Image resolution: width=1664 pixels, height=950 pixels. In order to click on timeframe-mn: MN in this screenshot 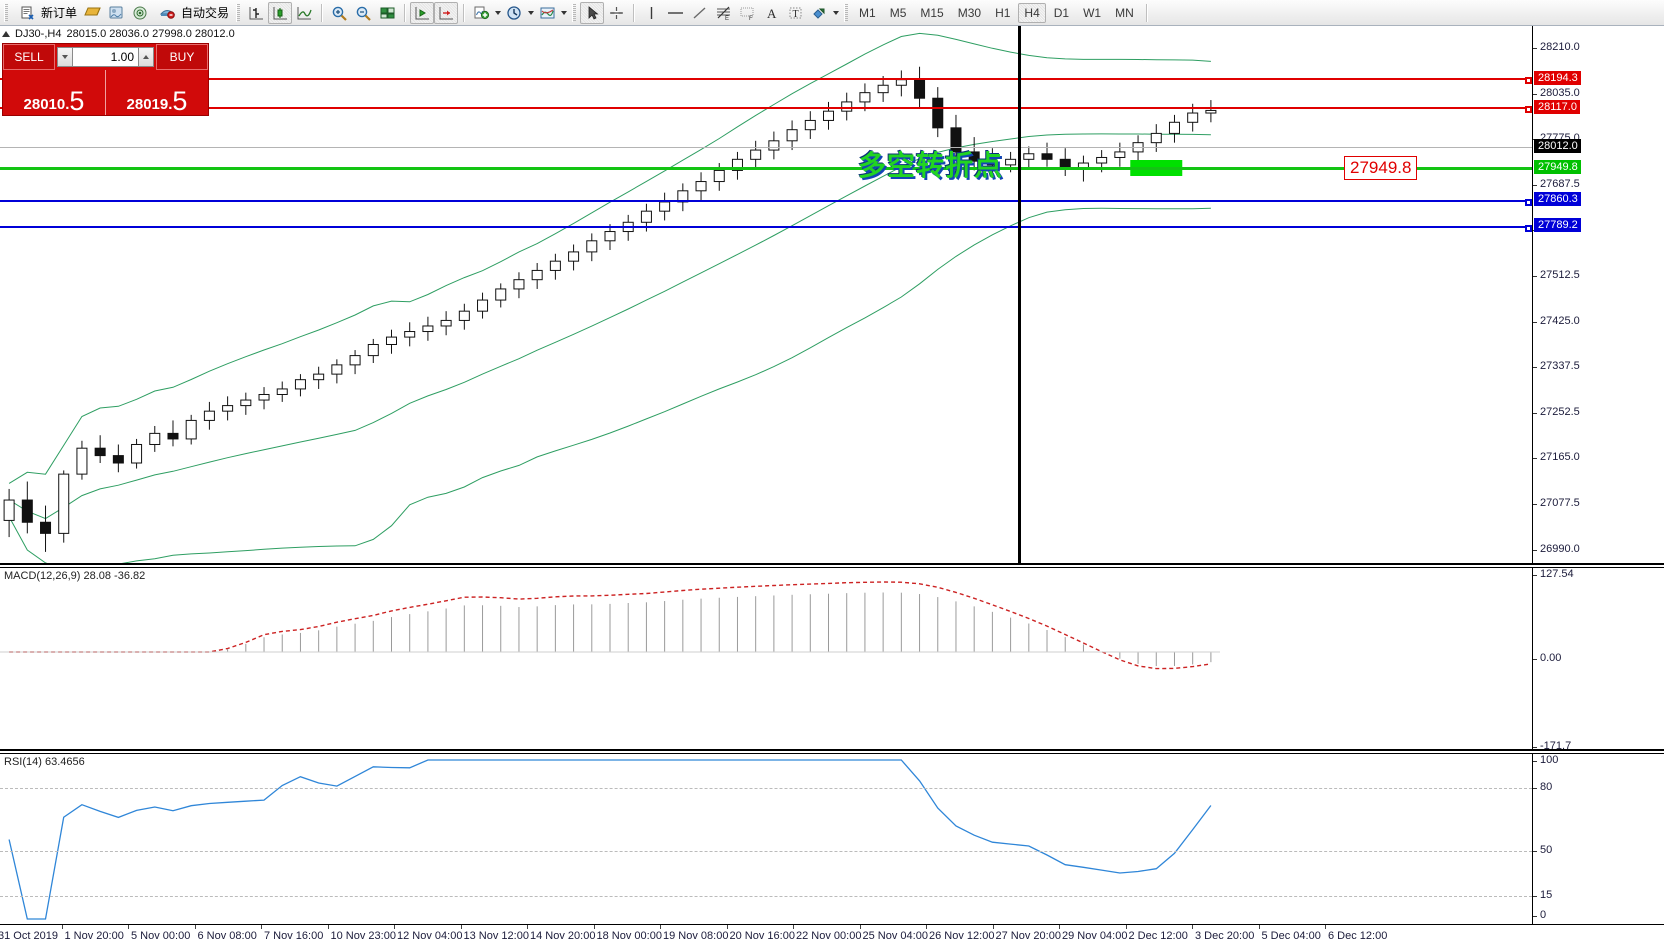, I will do `click(1124, 12)`.